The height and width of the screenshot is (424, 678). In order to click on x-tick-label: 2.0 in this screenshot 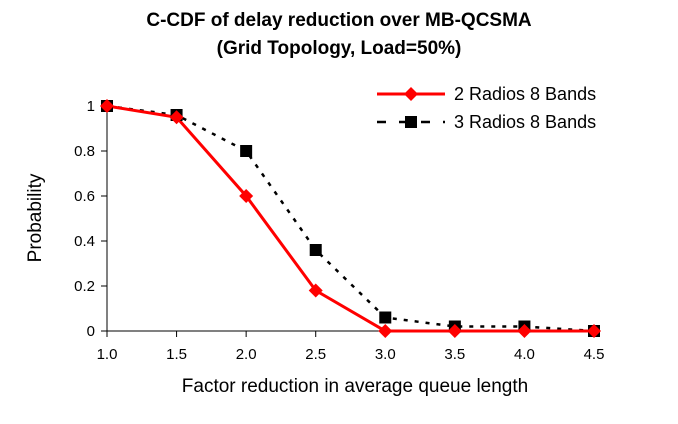, I will do `click(246, 354)`.